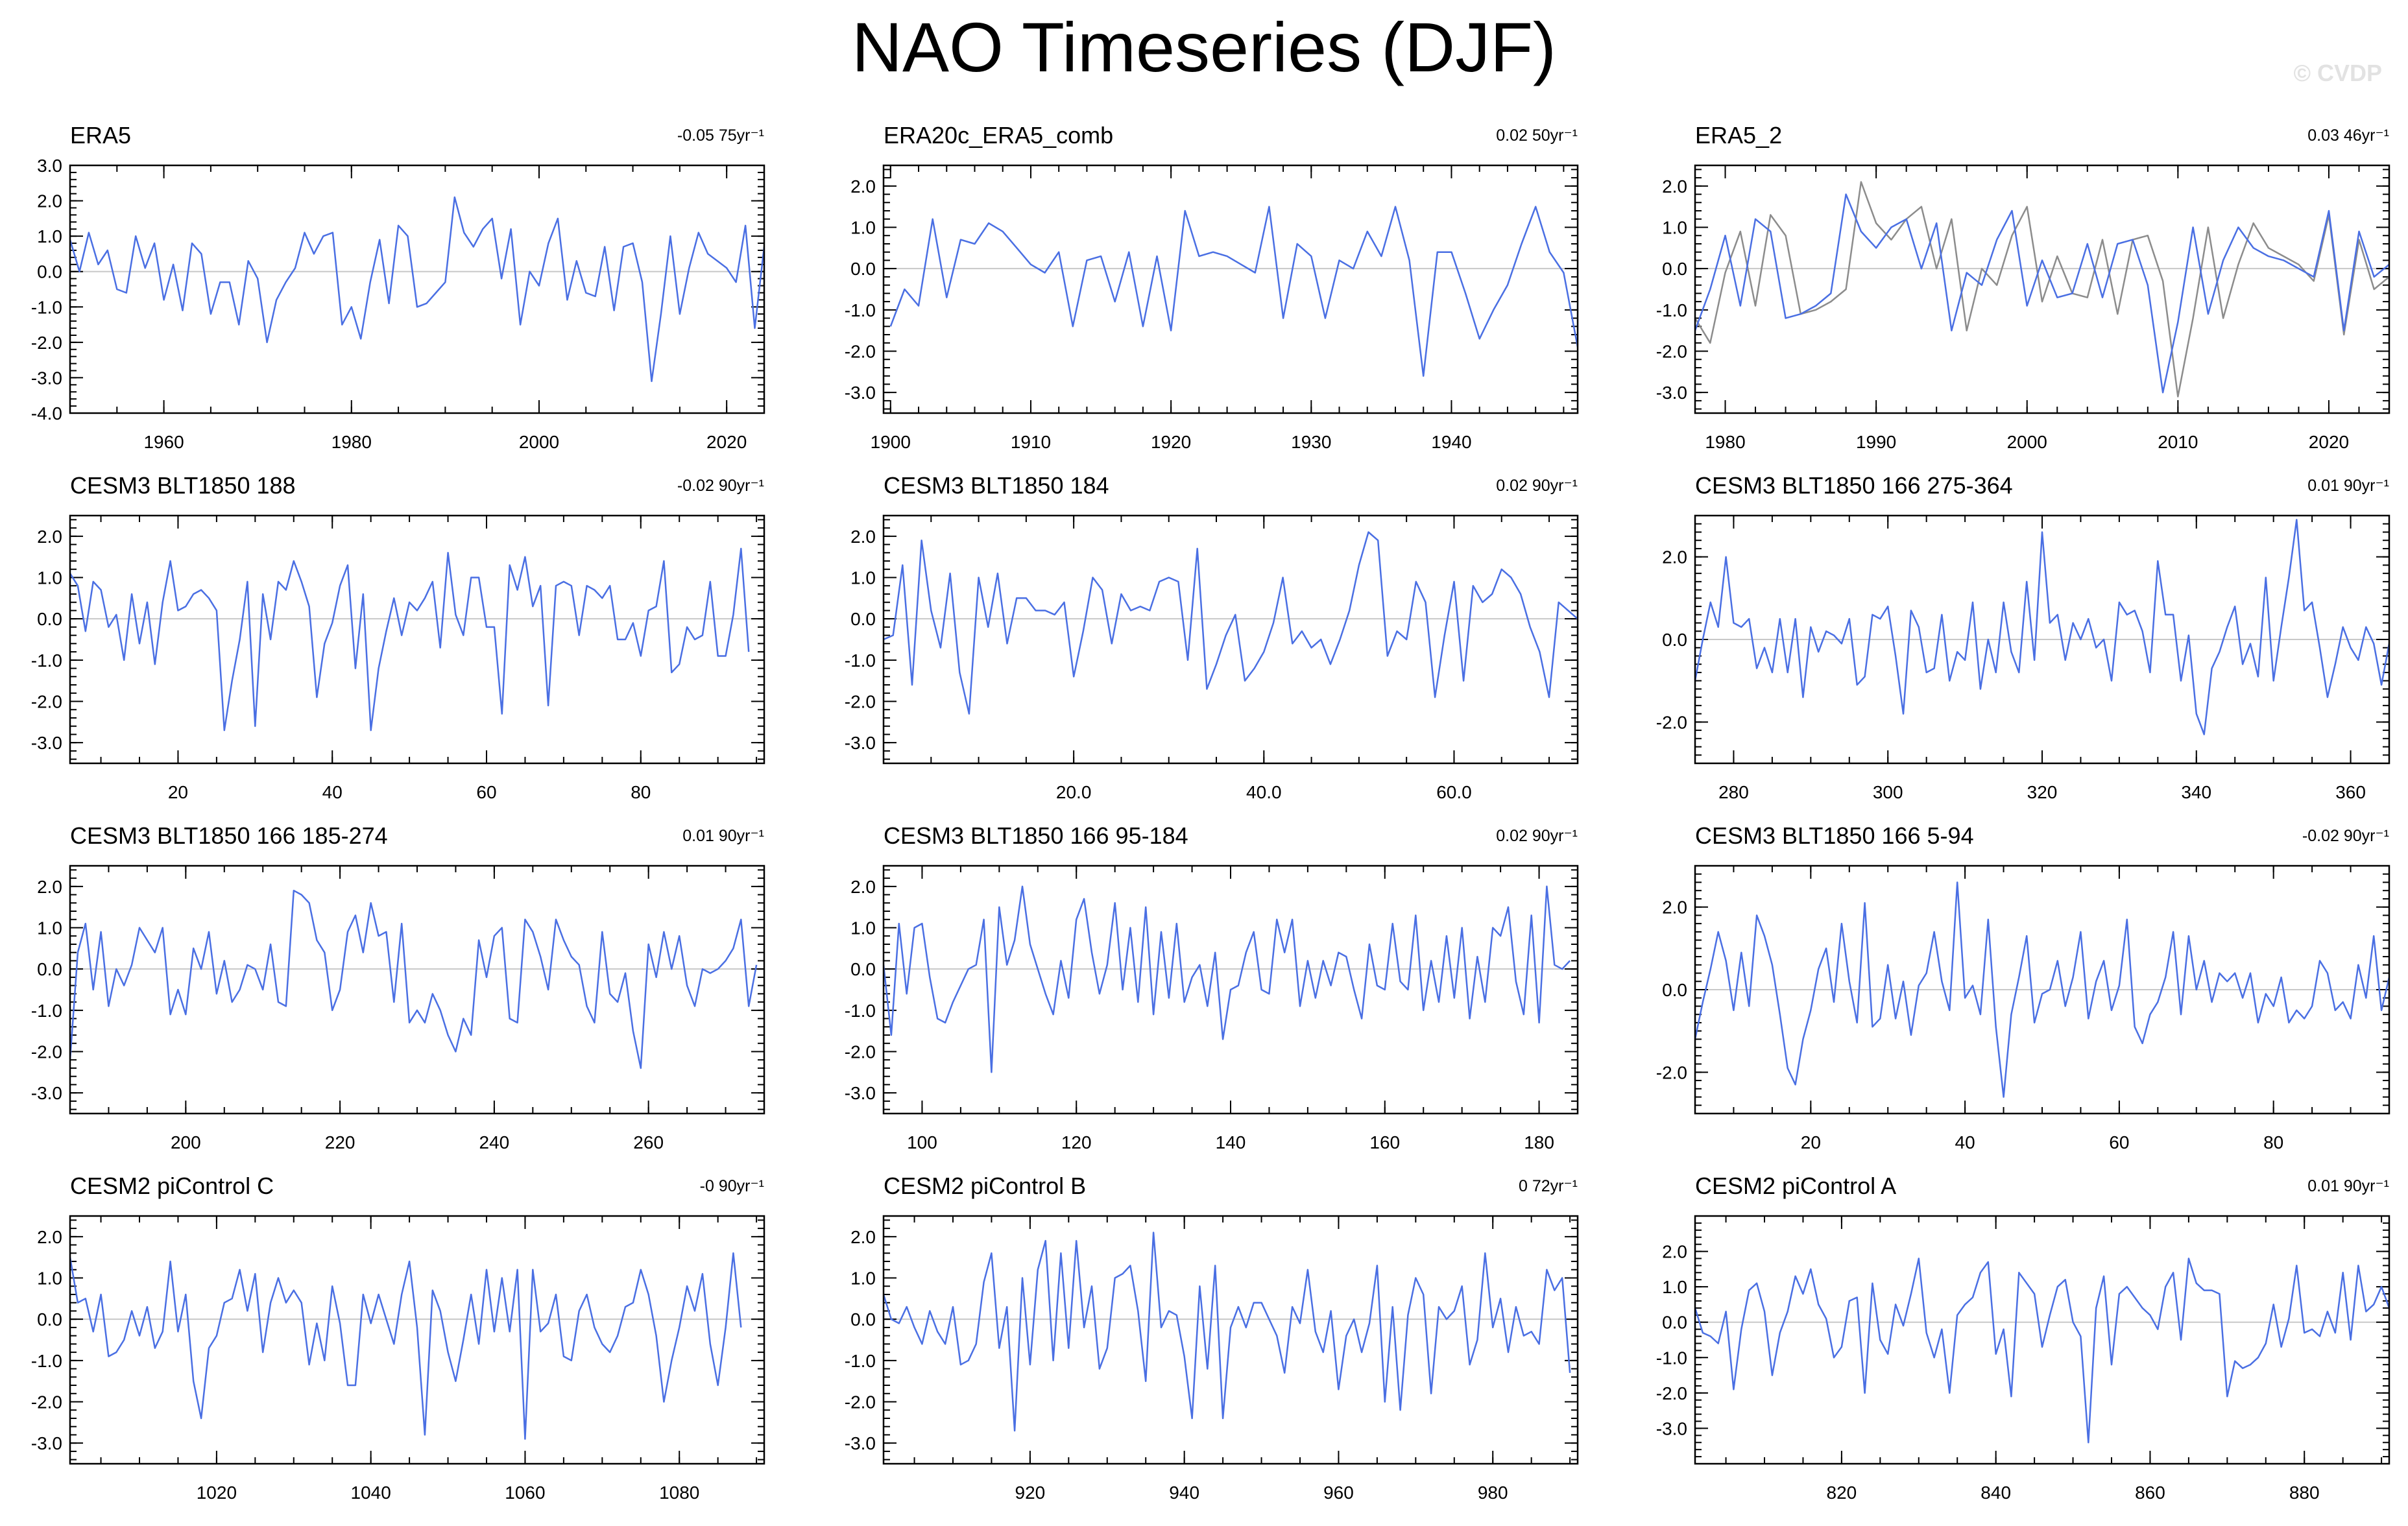 The width and height of the screenshot is (2408, 1526). I want to click on x-tick-label: 220, so click(340, 1142).